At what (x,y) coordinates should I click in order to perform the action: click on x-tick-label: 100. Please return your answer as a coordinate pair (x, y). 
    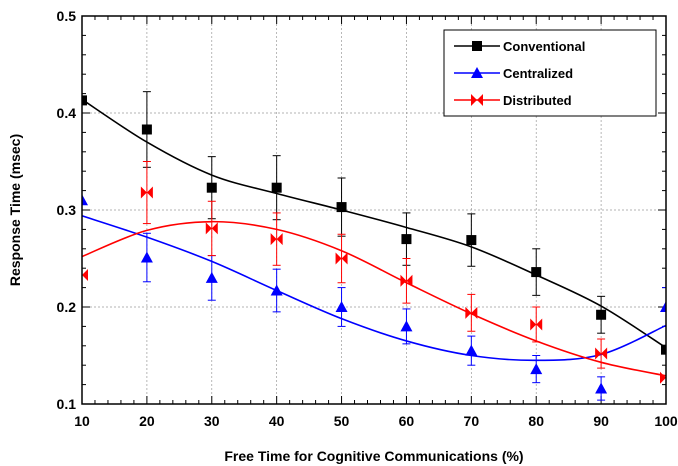
    Looking at the image, I should click on (666, 421).